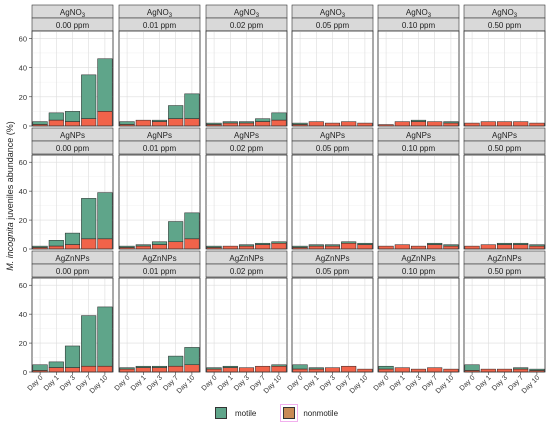 Image resolution: width=550 pixels, height=425 pixels. I want to click on row-strip-label: AgNO3, so click(505, 13).